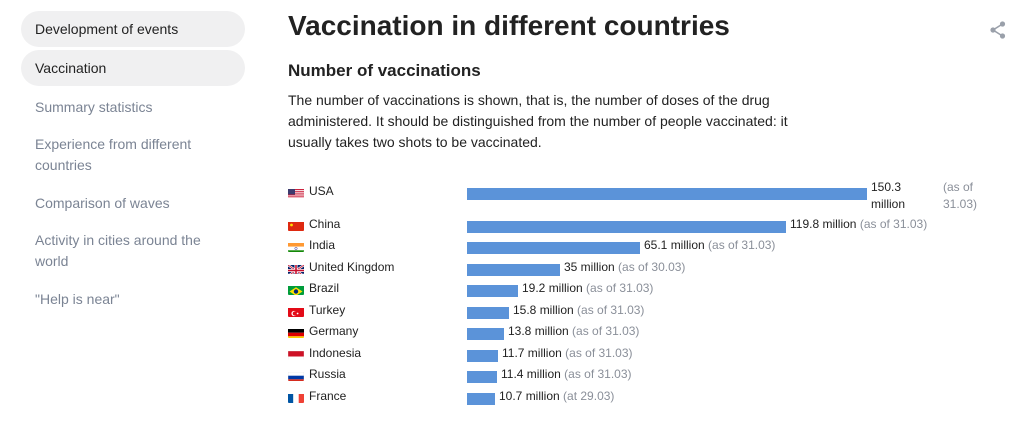  I want to click on bar-value-label: 13.8 million (as of 31.03), so click(573, 331).